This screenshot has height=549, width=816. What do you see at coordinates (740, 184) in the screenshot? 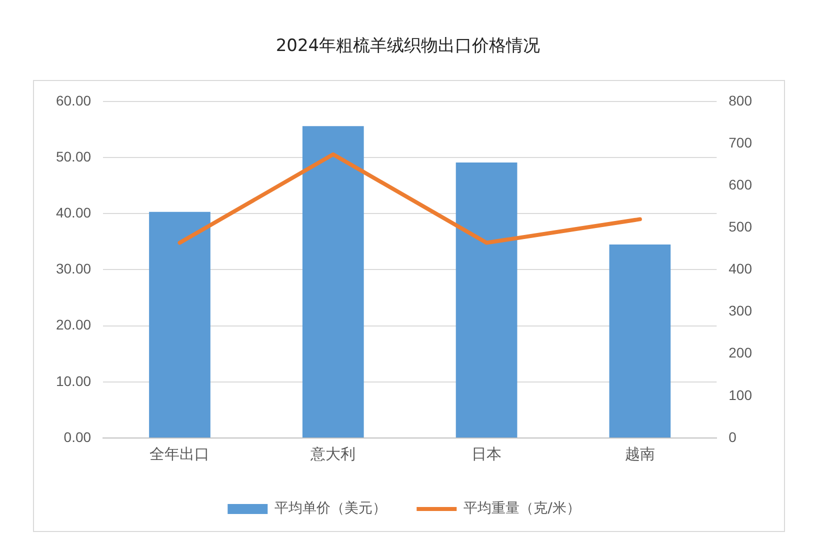
I see `y2-tick-label: 600` at bounding box center [740, 184].